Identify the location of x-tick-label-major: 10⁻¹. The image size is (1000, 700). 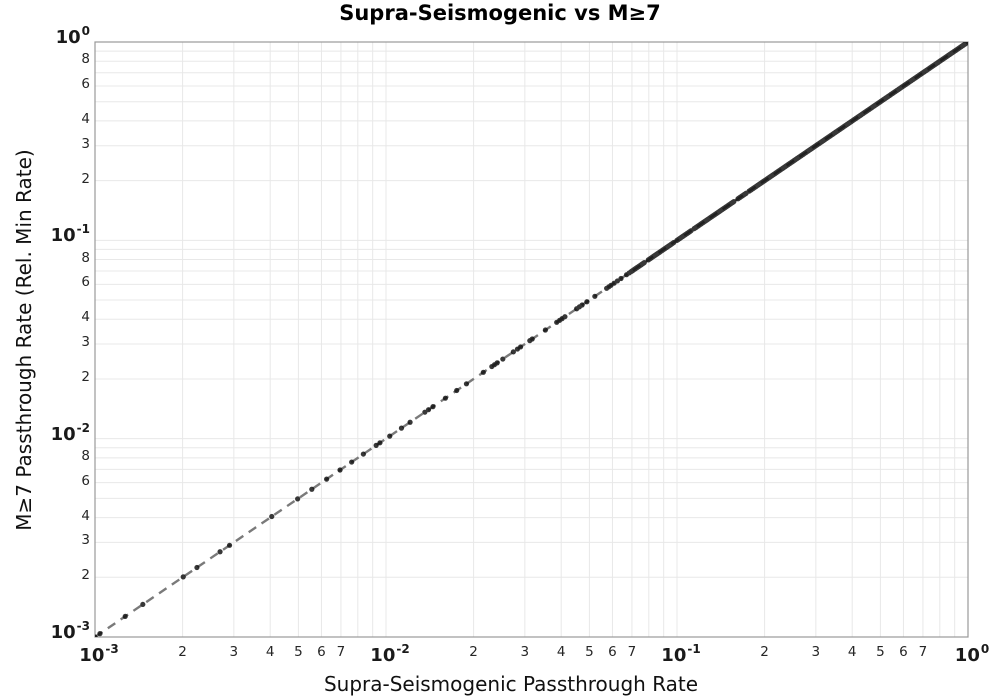
(681, 654).